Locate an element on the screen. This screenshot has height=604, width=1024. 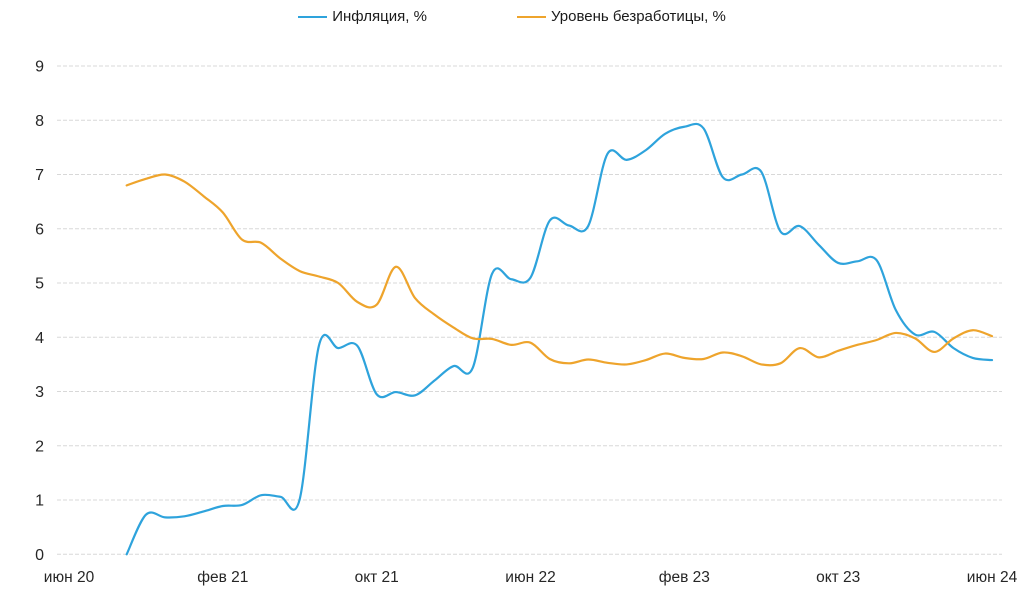
x-axis-label: окт 23 is located at coordinates (838, 577).